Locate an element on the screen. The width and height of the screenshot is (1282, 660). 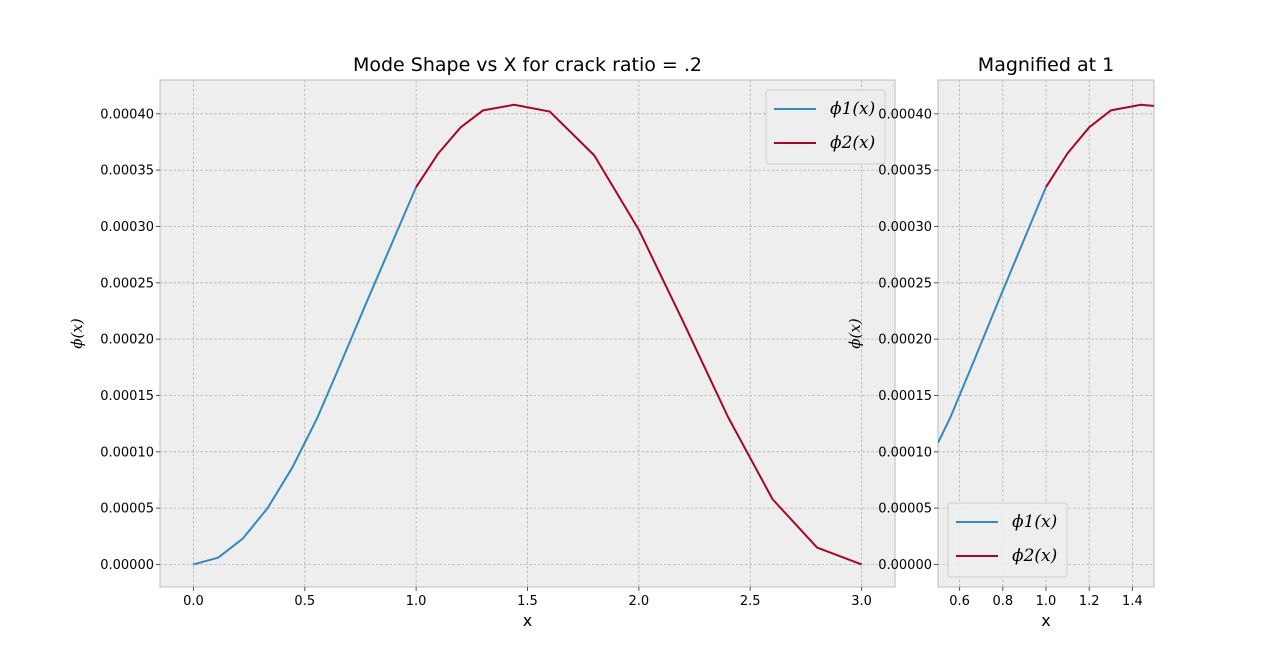
chart-title: Magnified at 1 is located at coordinates (1046, 65).